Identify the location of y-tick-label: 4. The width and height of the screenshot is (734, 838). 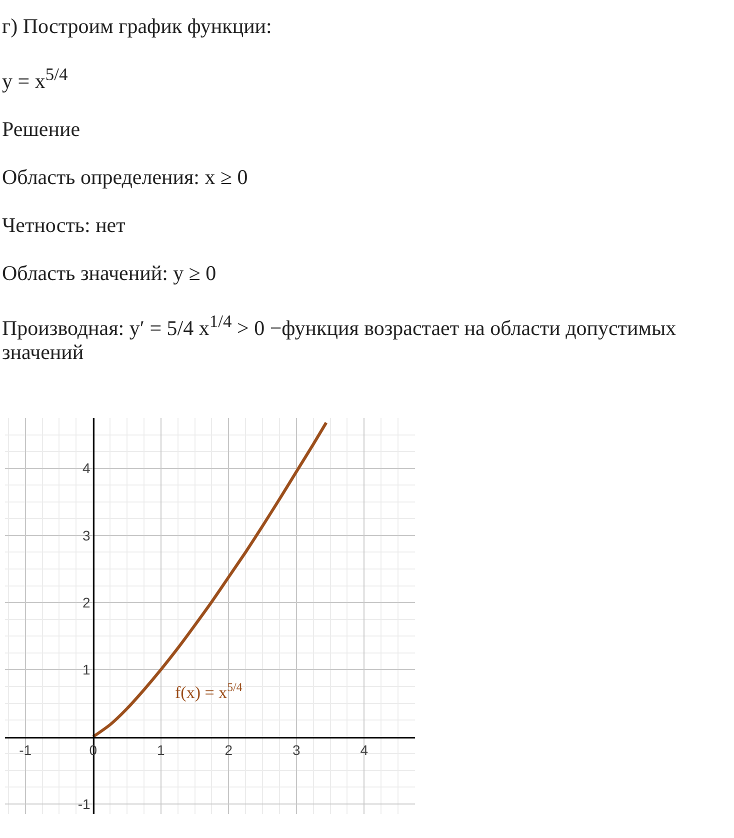
(86, 468).